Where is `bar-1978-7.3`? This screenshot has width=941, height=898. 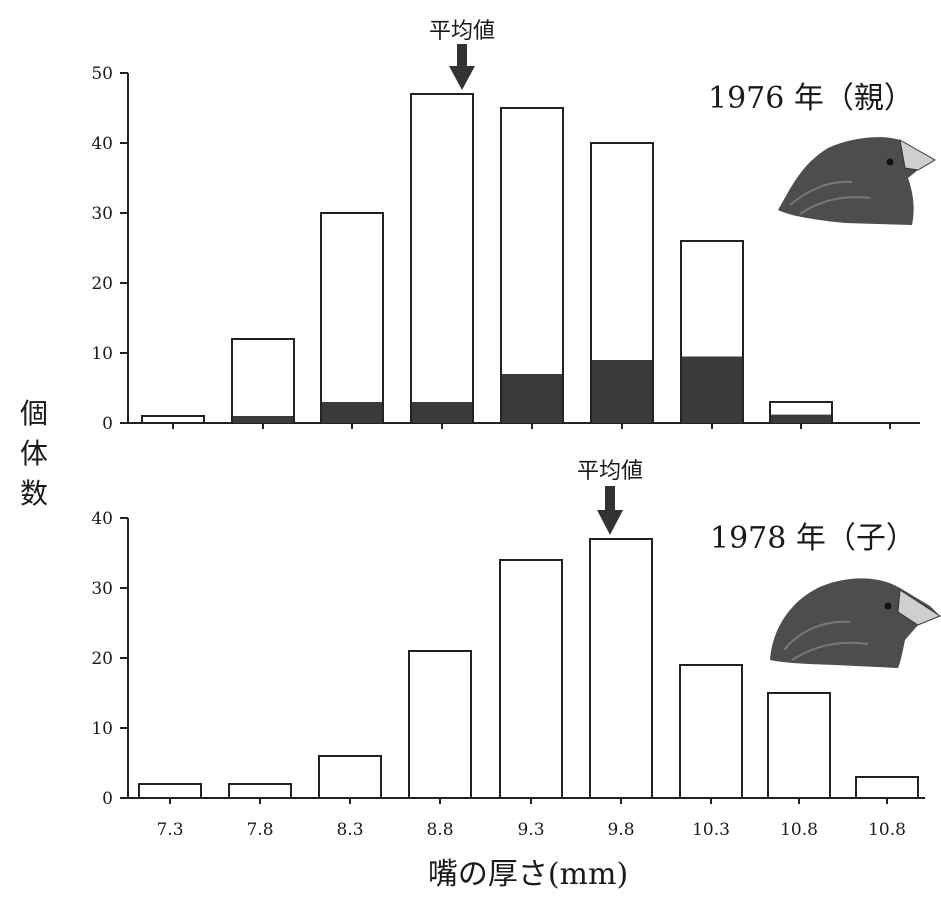 bar-1978-7.3 is located at coordinates (170, 791).